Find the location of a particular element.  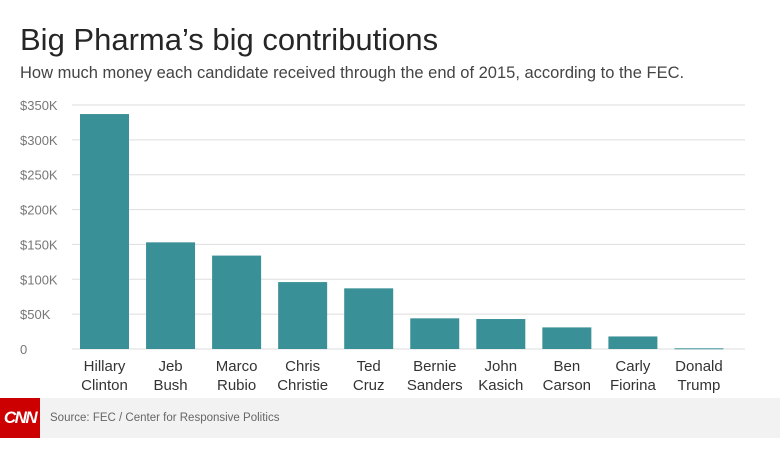

x-category-label: Jeb is located at coordinates (170, 366).